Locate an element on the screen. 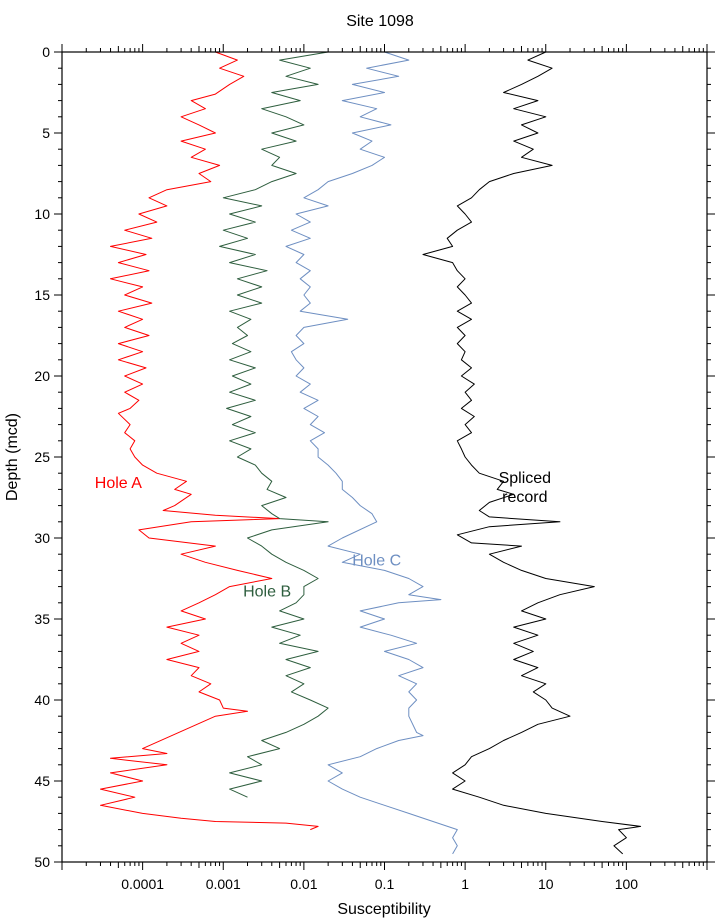 The width and height of the screenshot is (727, 923). x-tick-label: 0.01 is located at coordinates (303, 884).